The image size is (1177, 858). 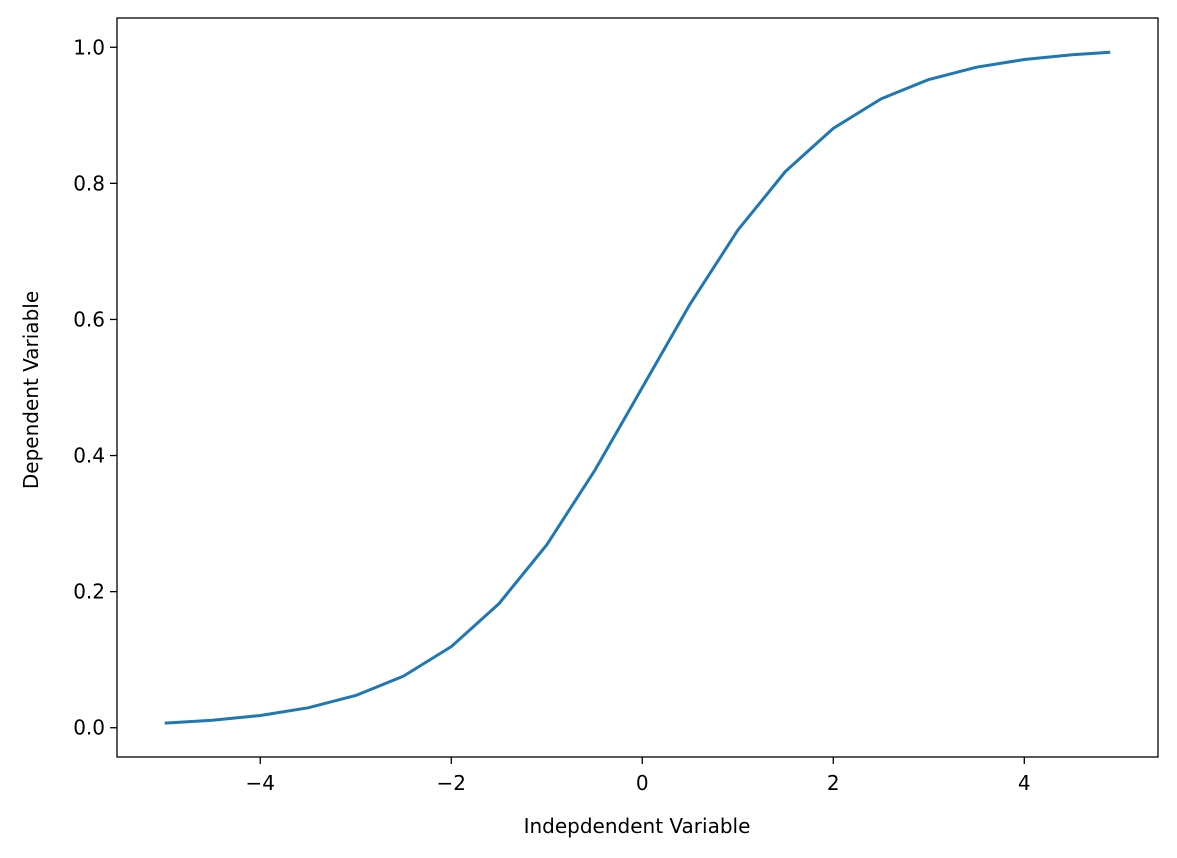 What do you see at coordinates (89, 592) in the screenshot?
I see `y-tick-label: 0.2` at bounding box center [89, 592].